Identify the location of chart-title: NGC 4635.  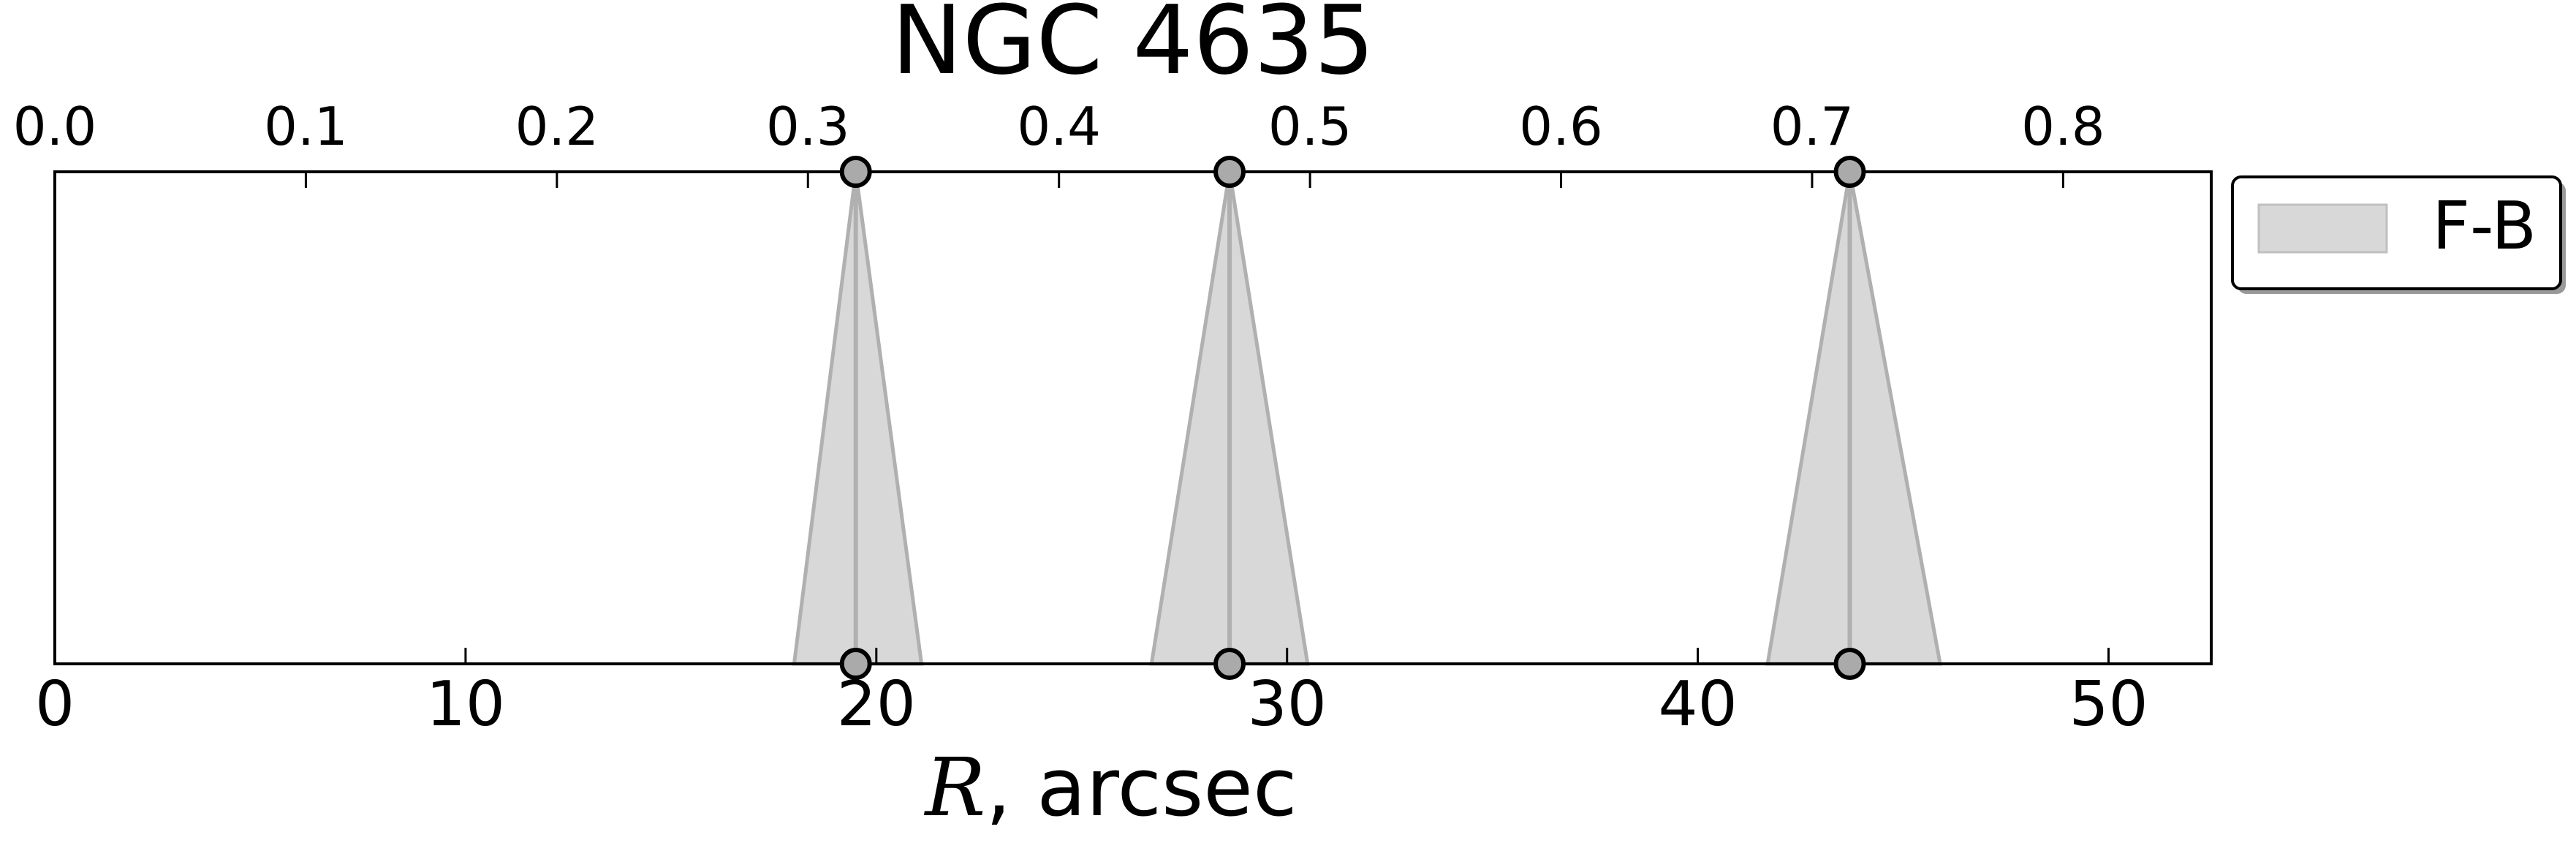
(1133, 48).